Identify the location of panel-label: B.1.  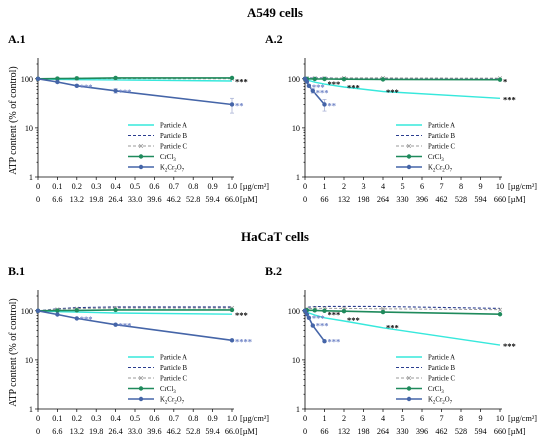
(16, 271).